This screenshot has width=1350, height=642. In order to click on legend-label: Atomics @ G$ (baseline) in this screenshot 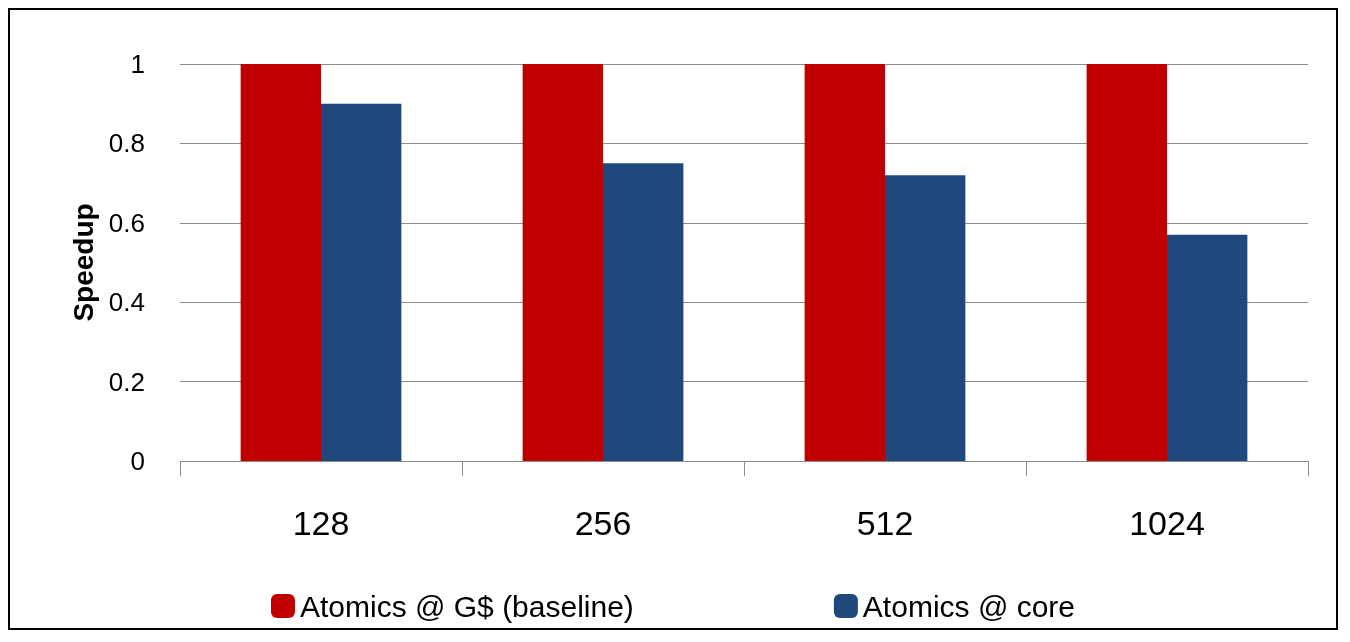, I will do `click(466, 606)`.